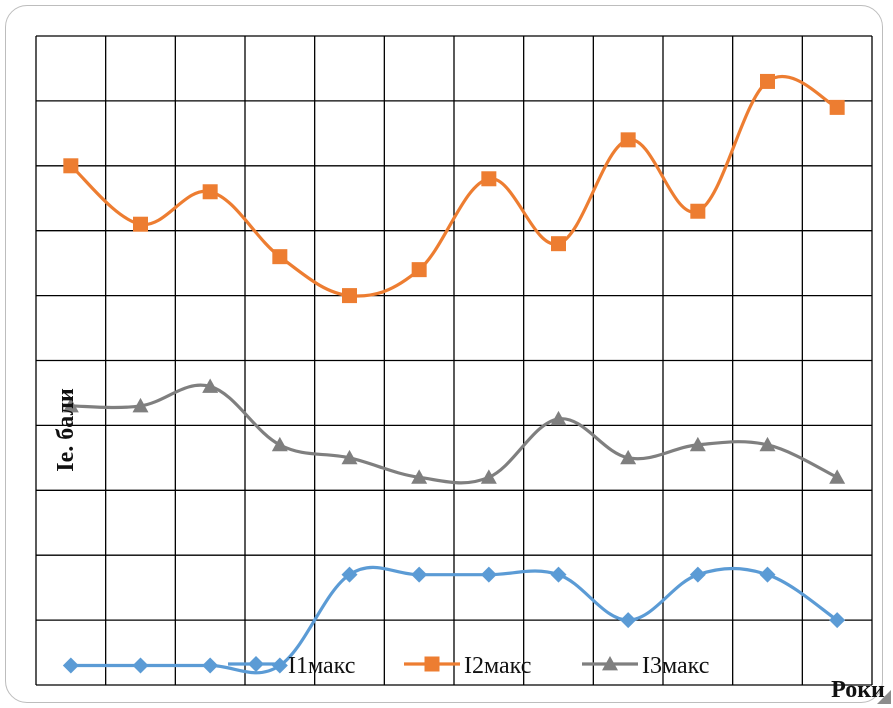 The image size is (893, 708). What do you see at coordinates (675, 666) in the screenshot?
I see `legend-label: І3макс` at bounding box center [675, 666].